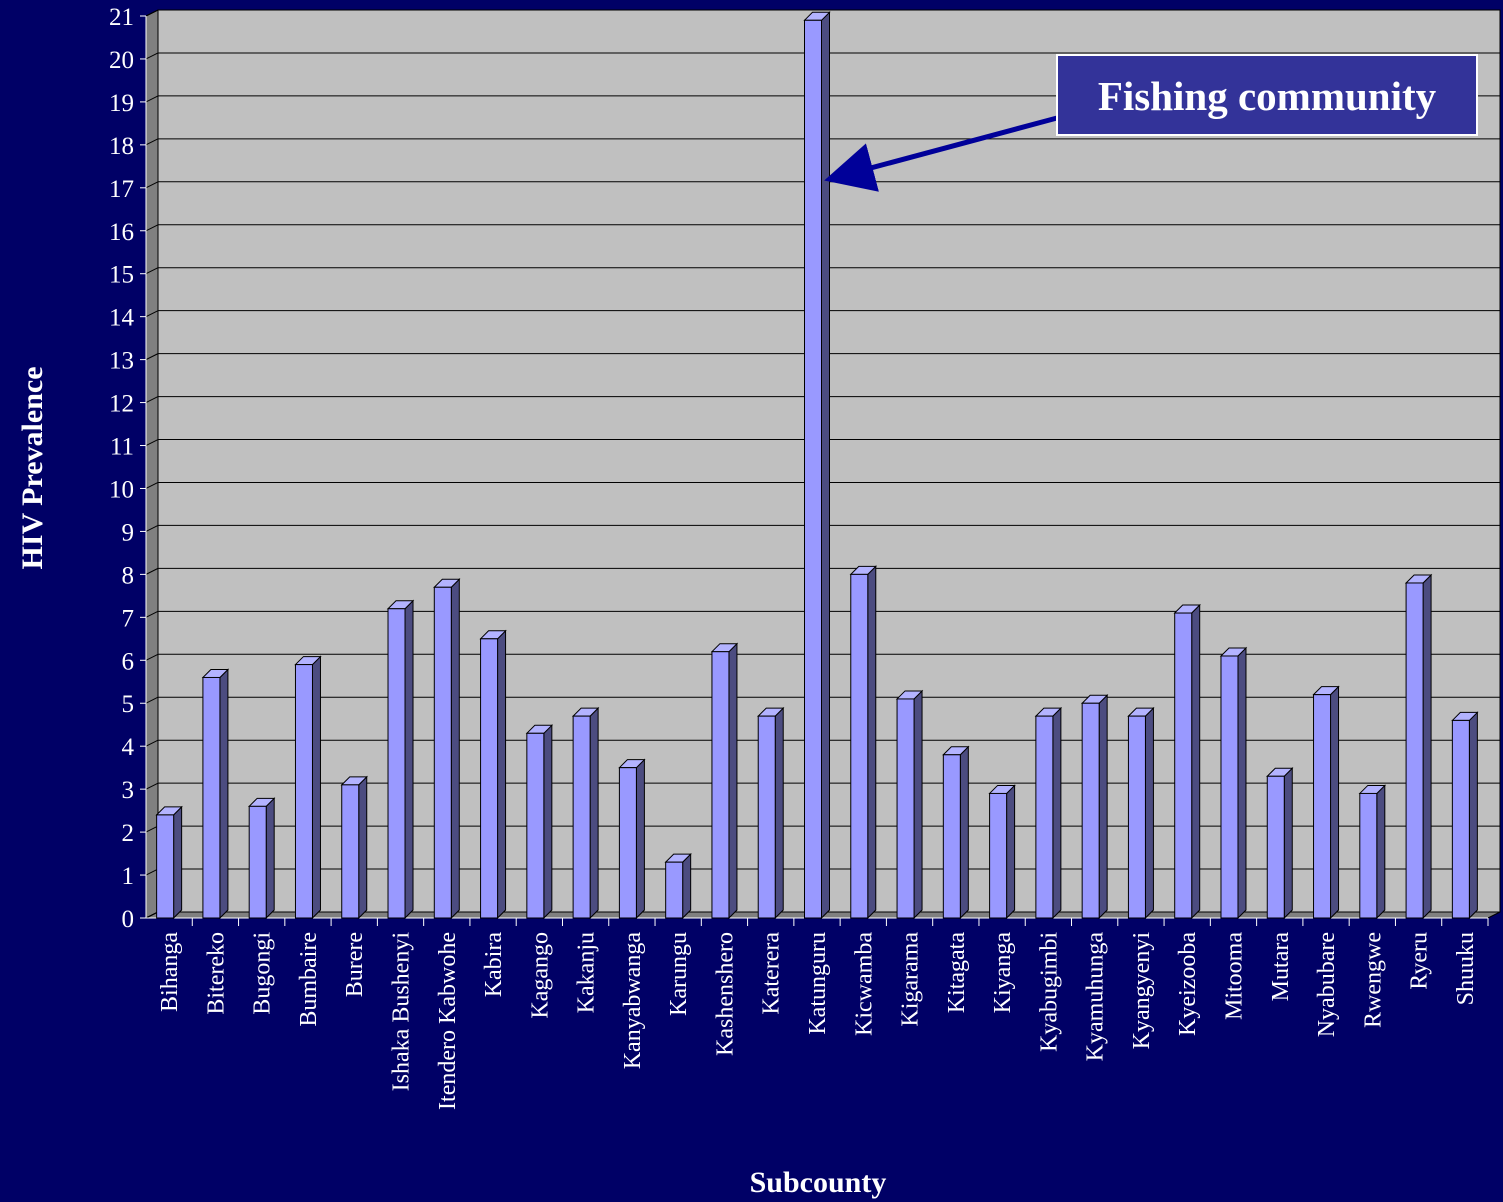  I want to click on y-tick-label: 3, so click(128, 790).